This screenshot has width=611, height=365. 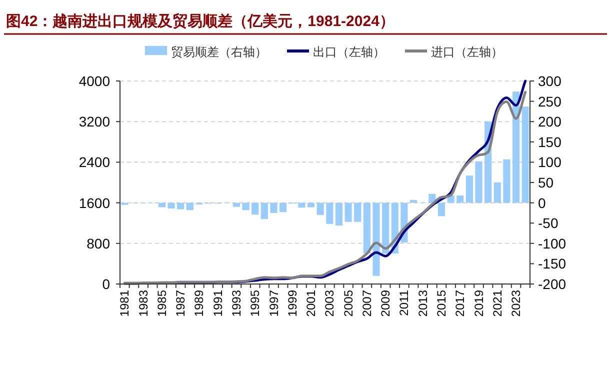 What do you see at coordinates (550, 101) in the screenshot?
I see `y2-tick-label: 250` at bounding box center [550, 101].